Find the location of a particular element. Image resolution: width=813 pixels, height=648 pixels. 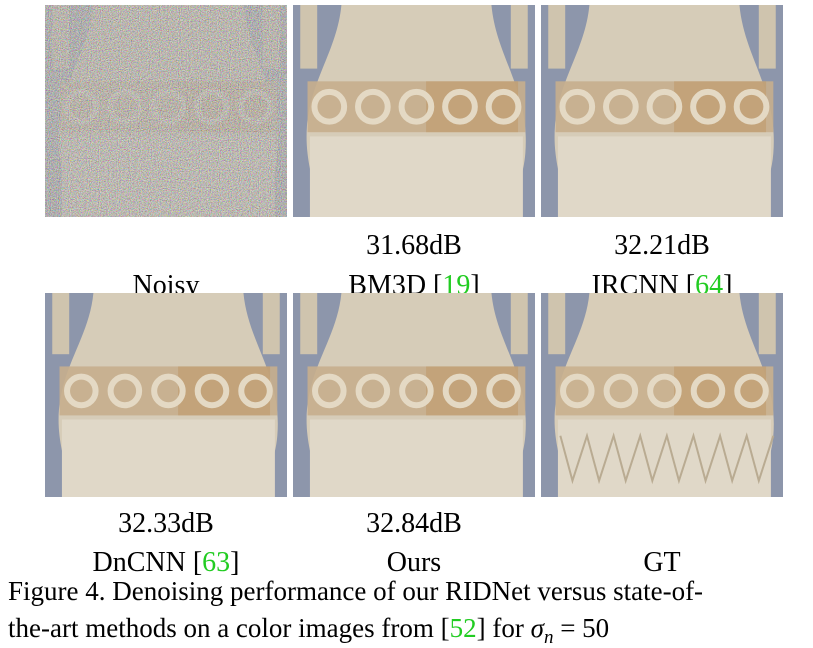

psnr-label: 32.84dB is located at coordinates (414, 523).